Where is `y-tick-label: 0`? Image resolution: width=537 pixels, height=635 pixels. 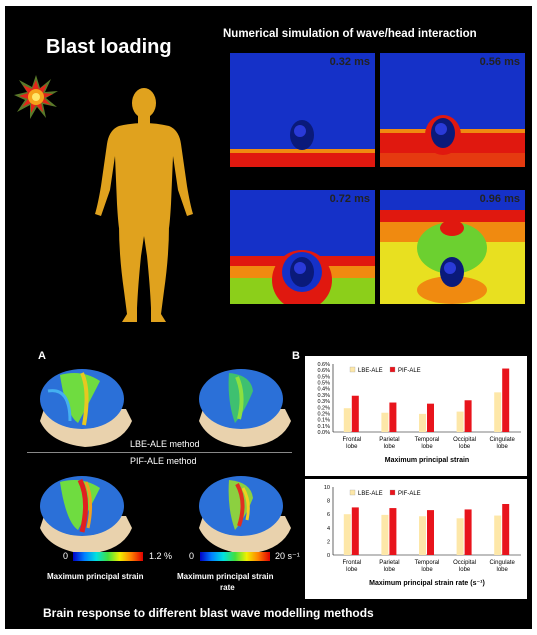
y-tick-label: 0 is located at coordinates (328, 556).